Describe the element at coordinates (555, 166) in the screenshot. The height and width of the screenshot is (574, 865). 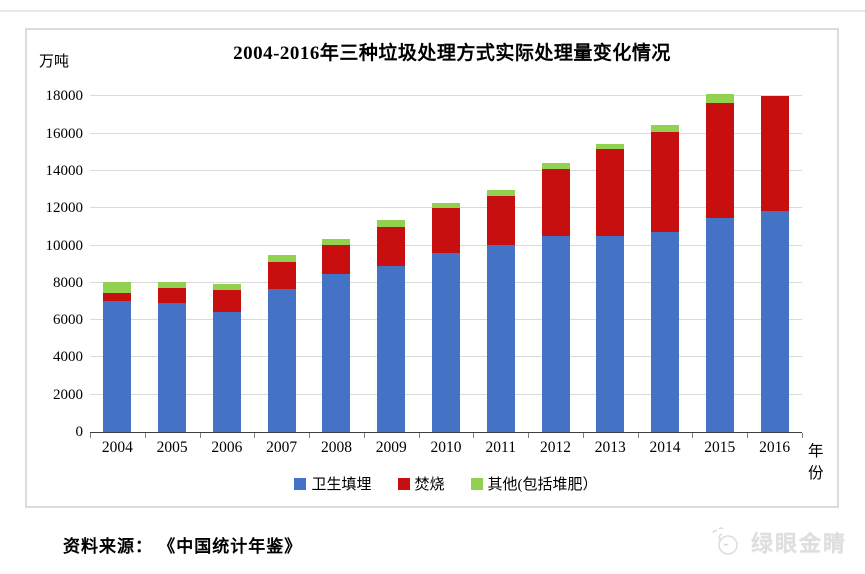
I see `bar-segment-2012-其他(包括堆肥）` at that location.